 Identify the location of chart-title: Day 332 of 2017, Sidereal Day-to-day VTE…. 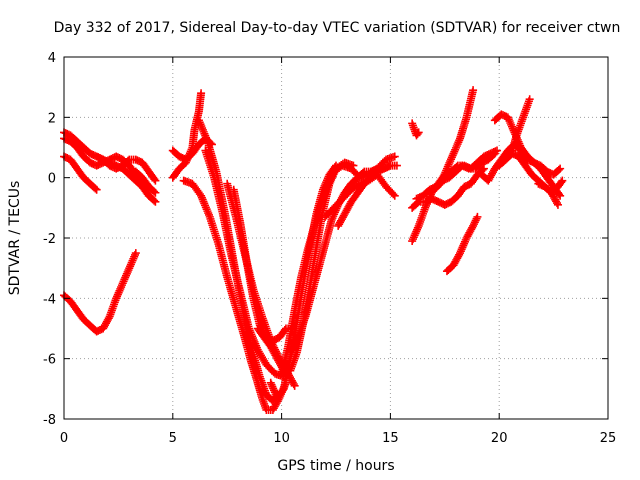
(337, 28).